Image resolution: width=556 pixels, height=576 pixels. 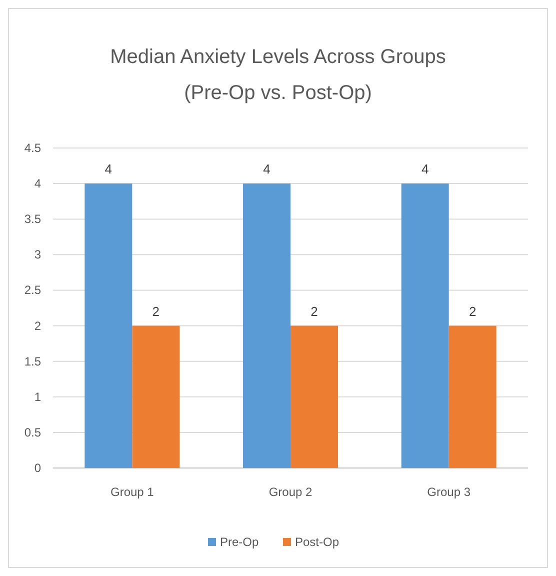 What do you see at coordinates (132, 492) in the screenshot?
I see `x-tick-label: Group 1` at bounding box center [132, 492].